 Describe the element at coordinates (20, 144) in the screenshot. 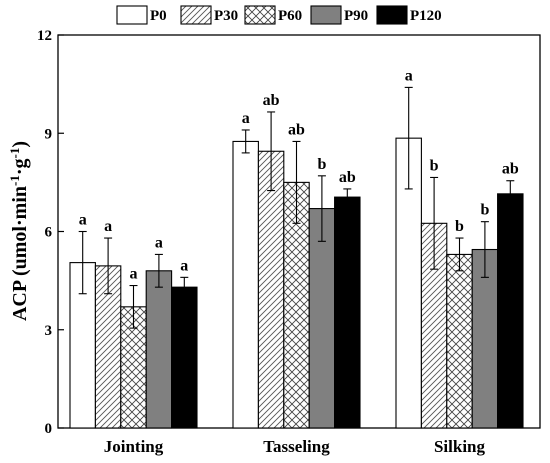

I see `y-axis-title-end: )` at that location.